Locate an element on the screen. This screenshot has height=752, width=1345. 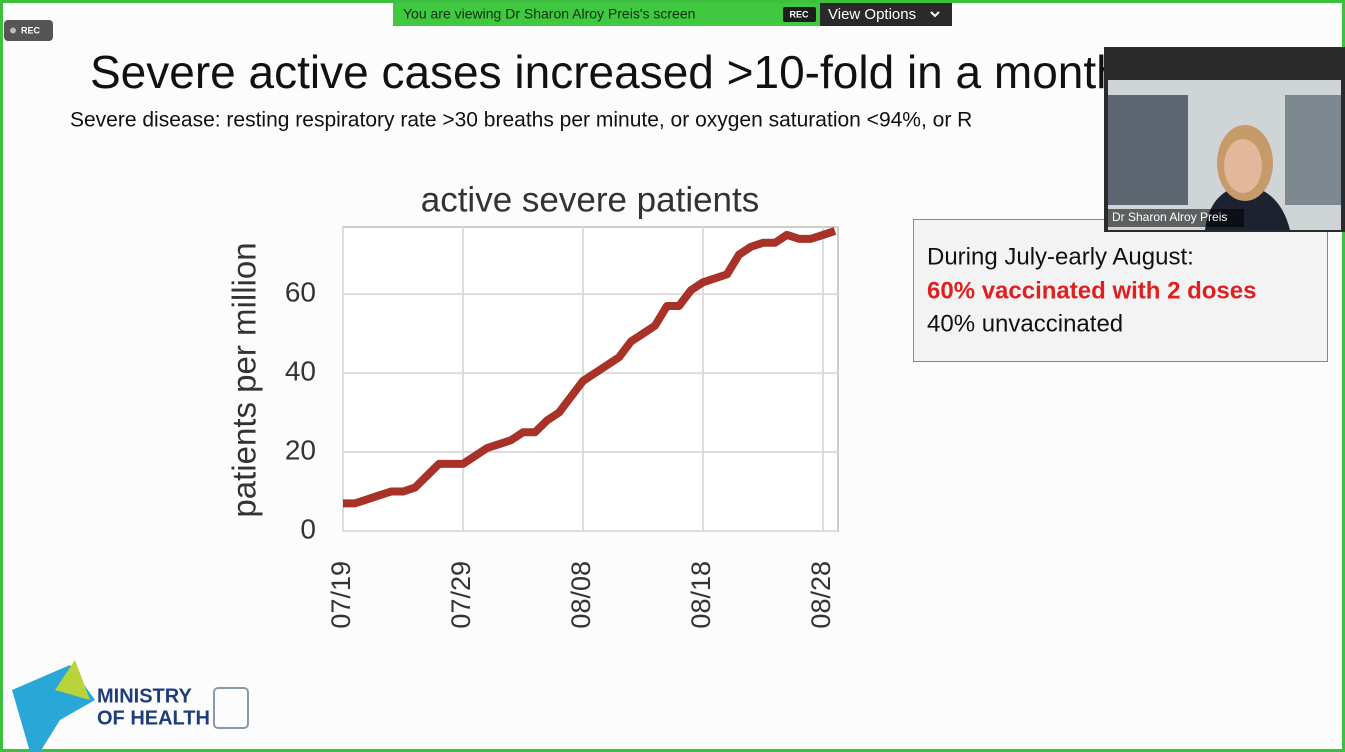
logo-mark is located at coordinates (72, 680).